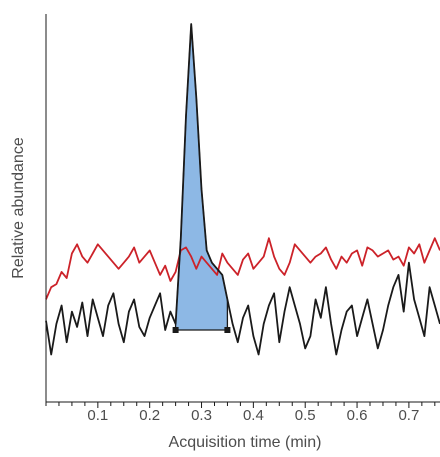 This screenshot has width=440, height=457. What do you see at coordinates (97, 415) in the screenshot?
I see `x-tick-label: 0.1` at bounding box center [97, 415].